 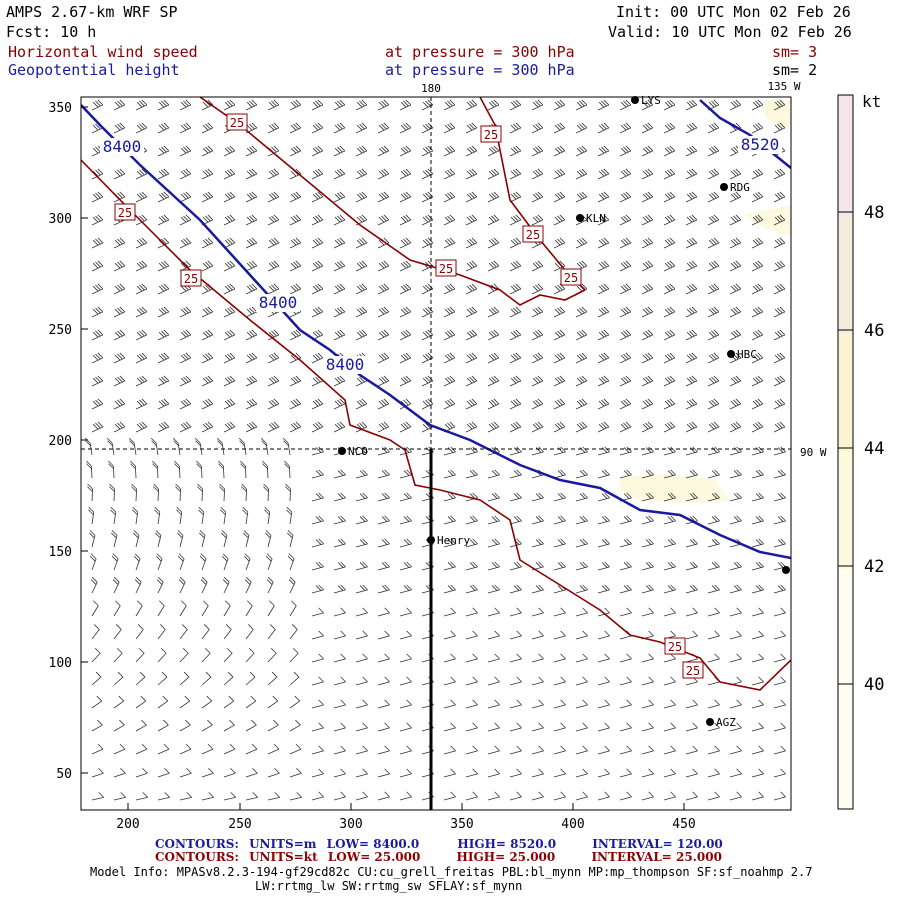 I want to click on height-low: LOW= 8400.0, so click(x=373, y=844).